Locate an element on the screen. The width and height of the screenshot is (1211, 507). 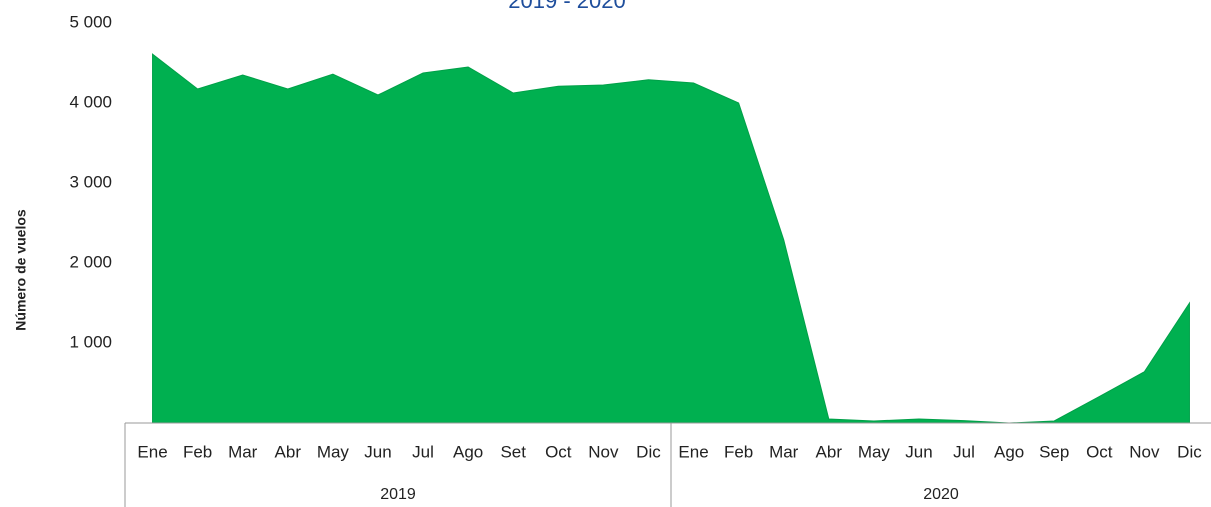
y-axis-label: Número de vuelos is located at coordinates (21, 270).